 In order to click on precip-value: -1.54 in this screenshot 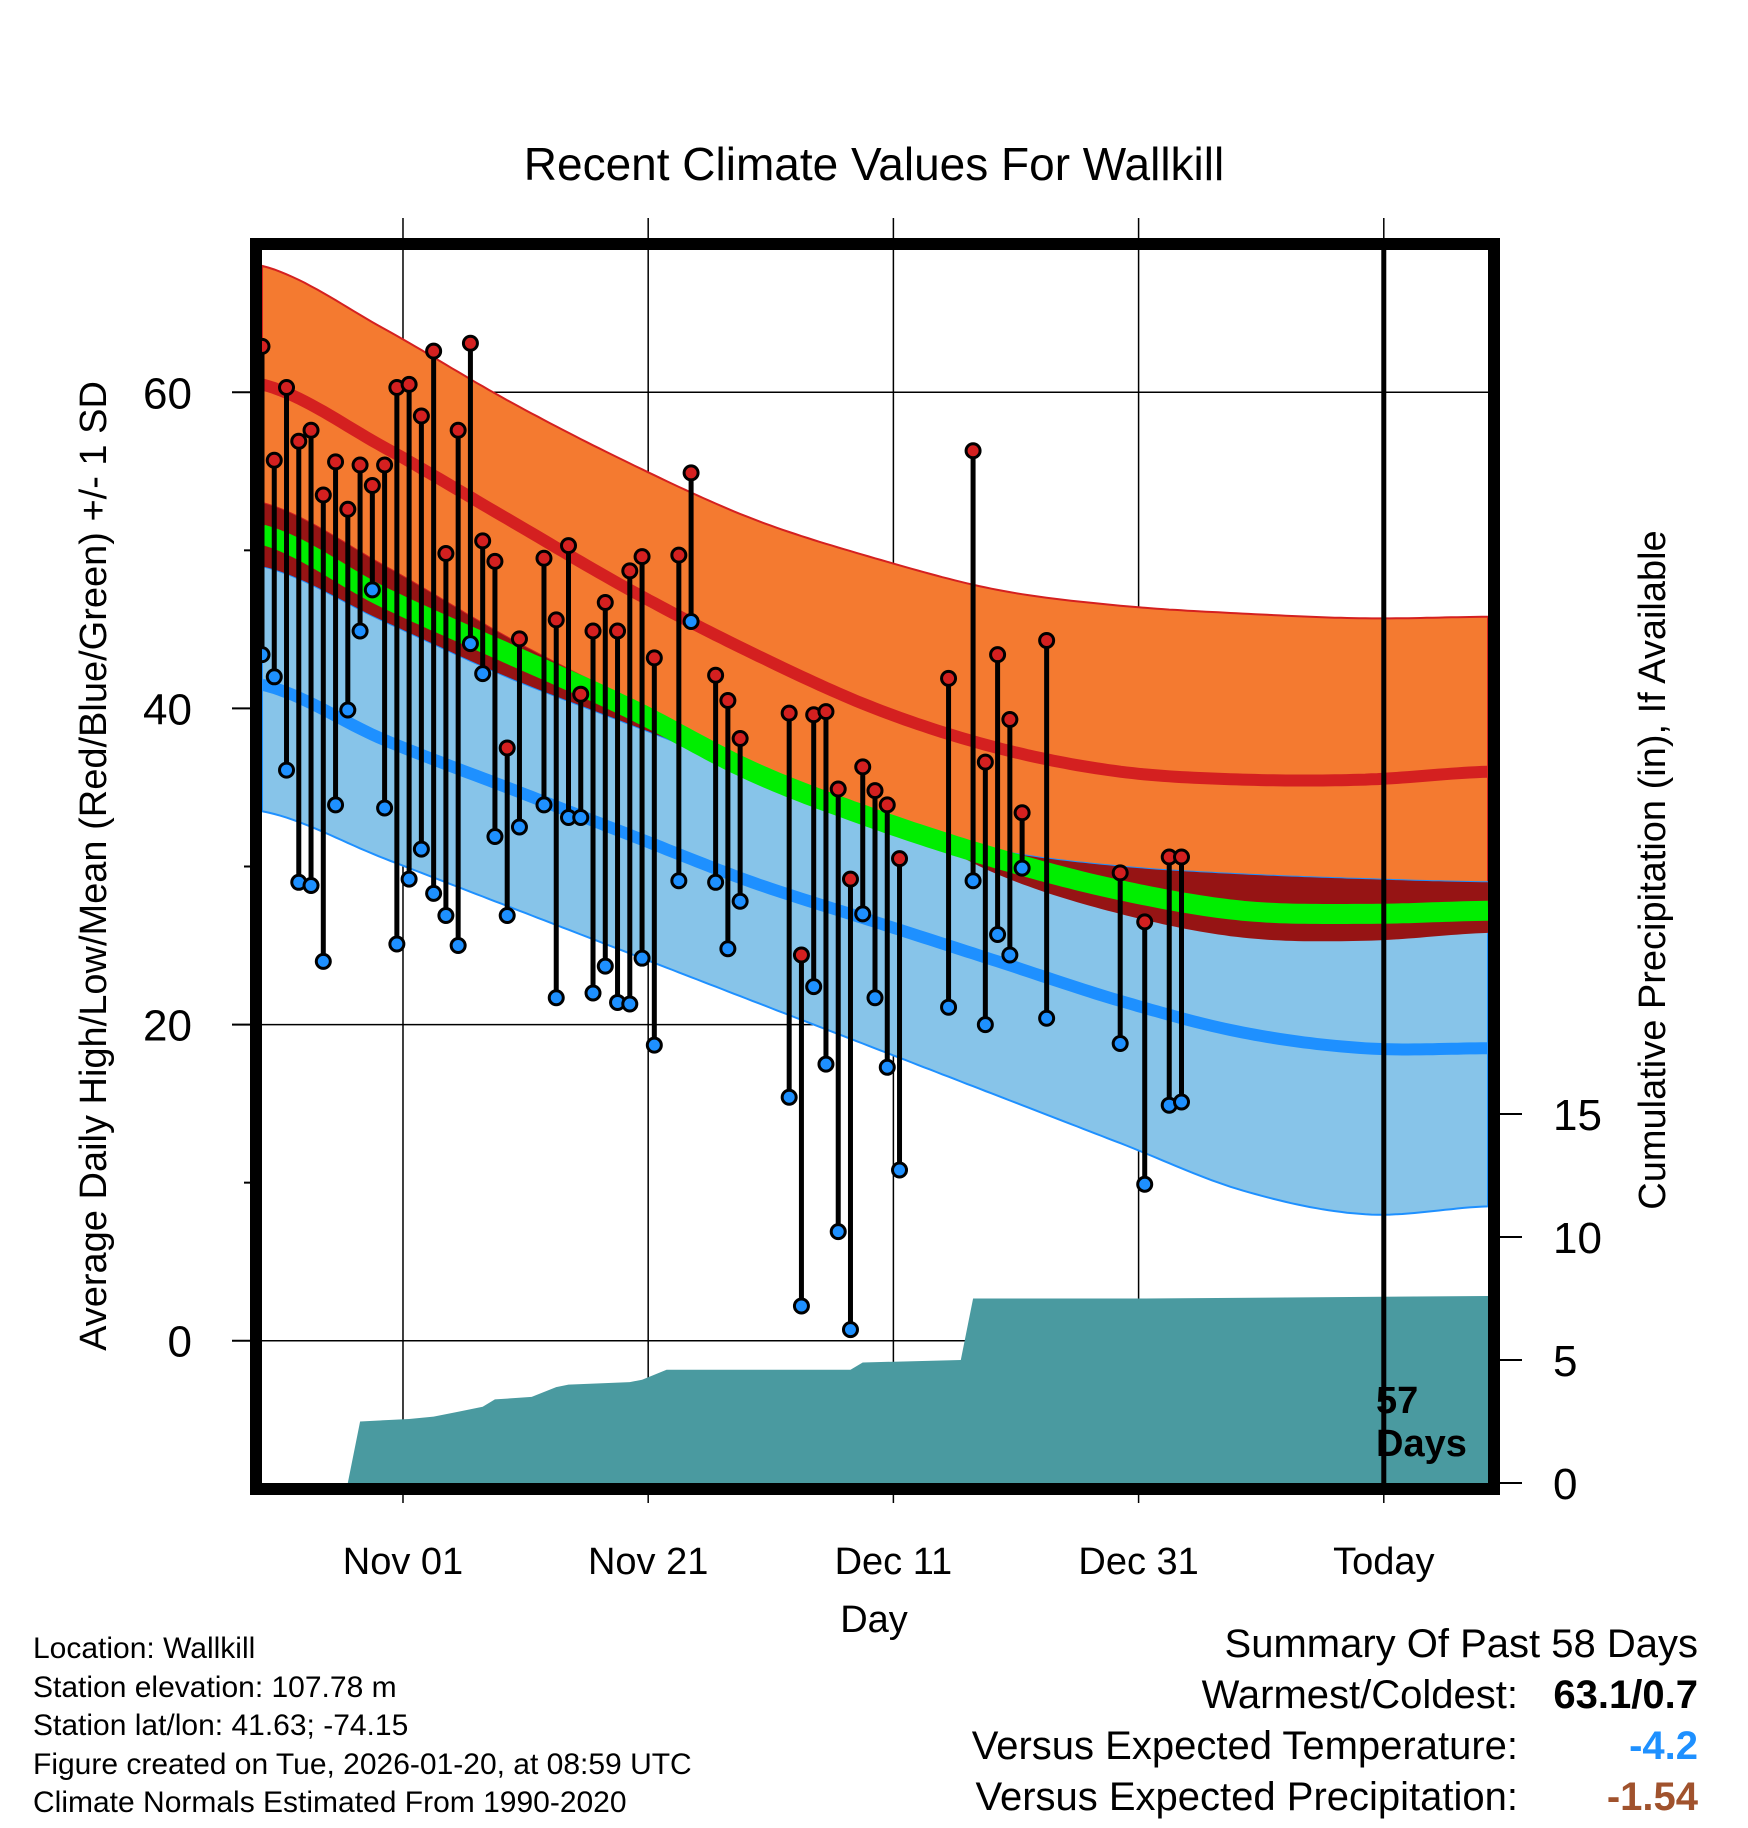, I will do `click(1652, 1797)`.